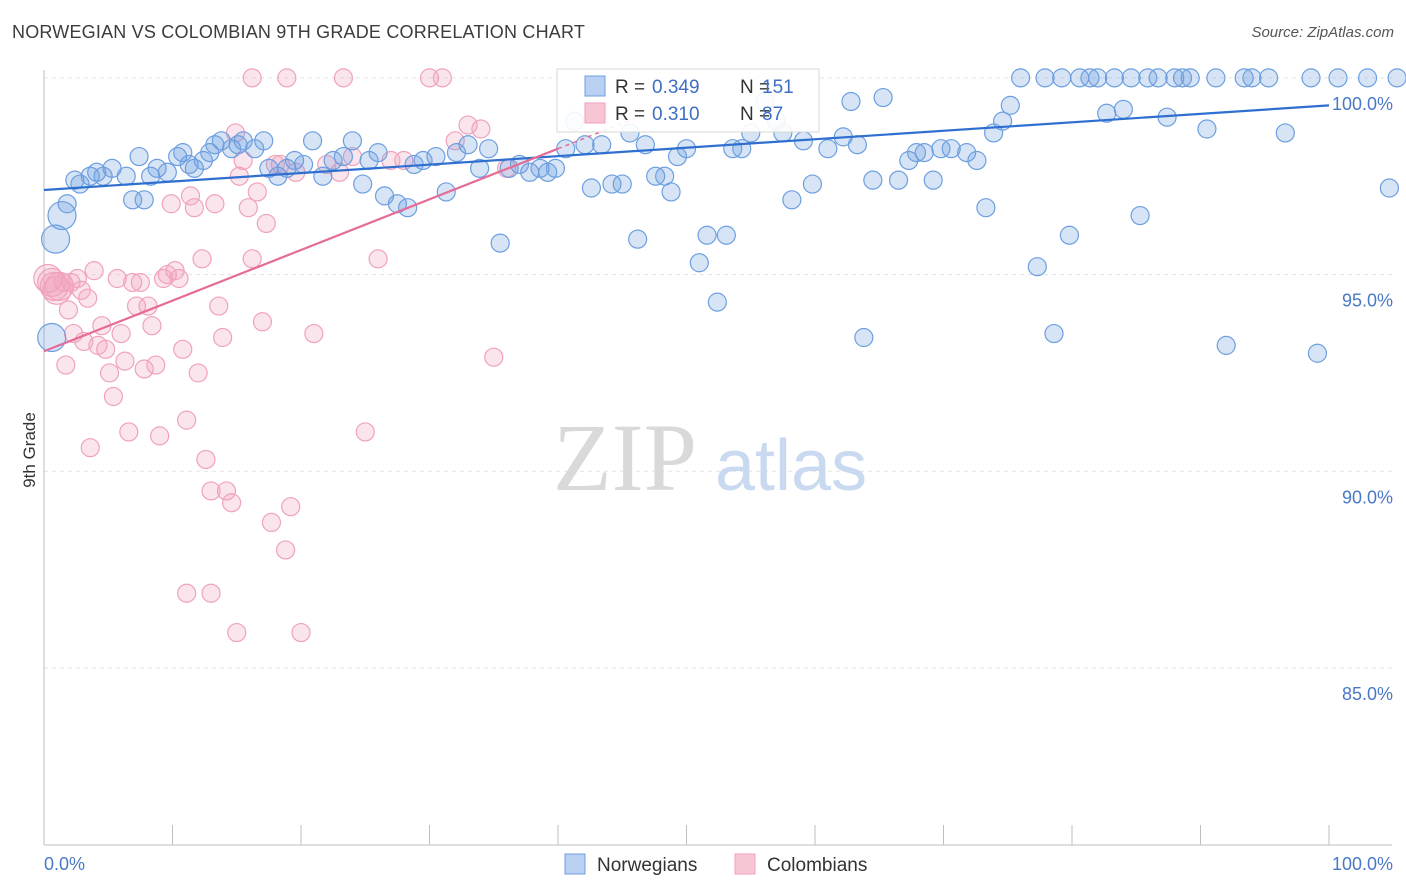  I want to click on legend-r-value-colombians: 0.310, so click(676, 114).